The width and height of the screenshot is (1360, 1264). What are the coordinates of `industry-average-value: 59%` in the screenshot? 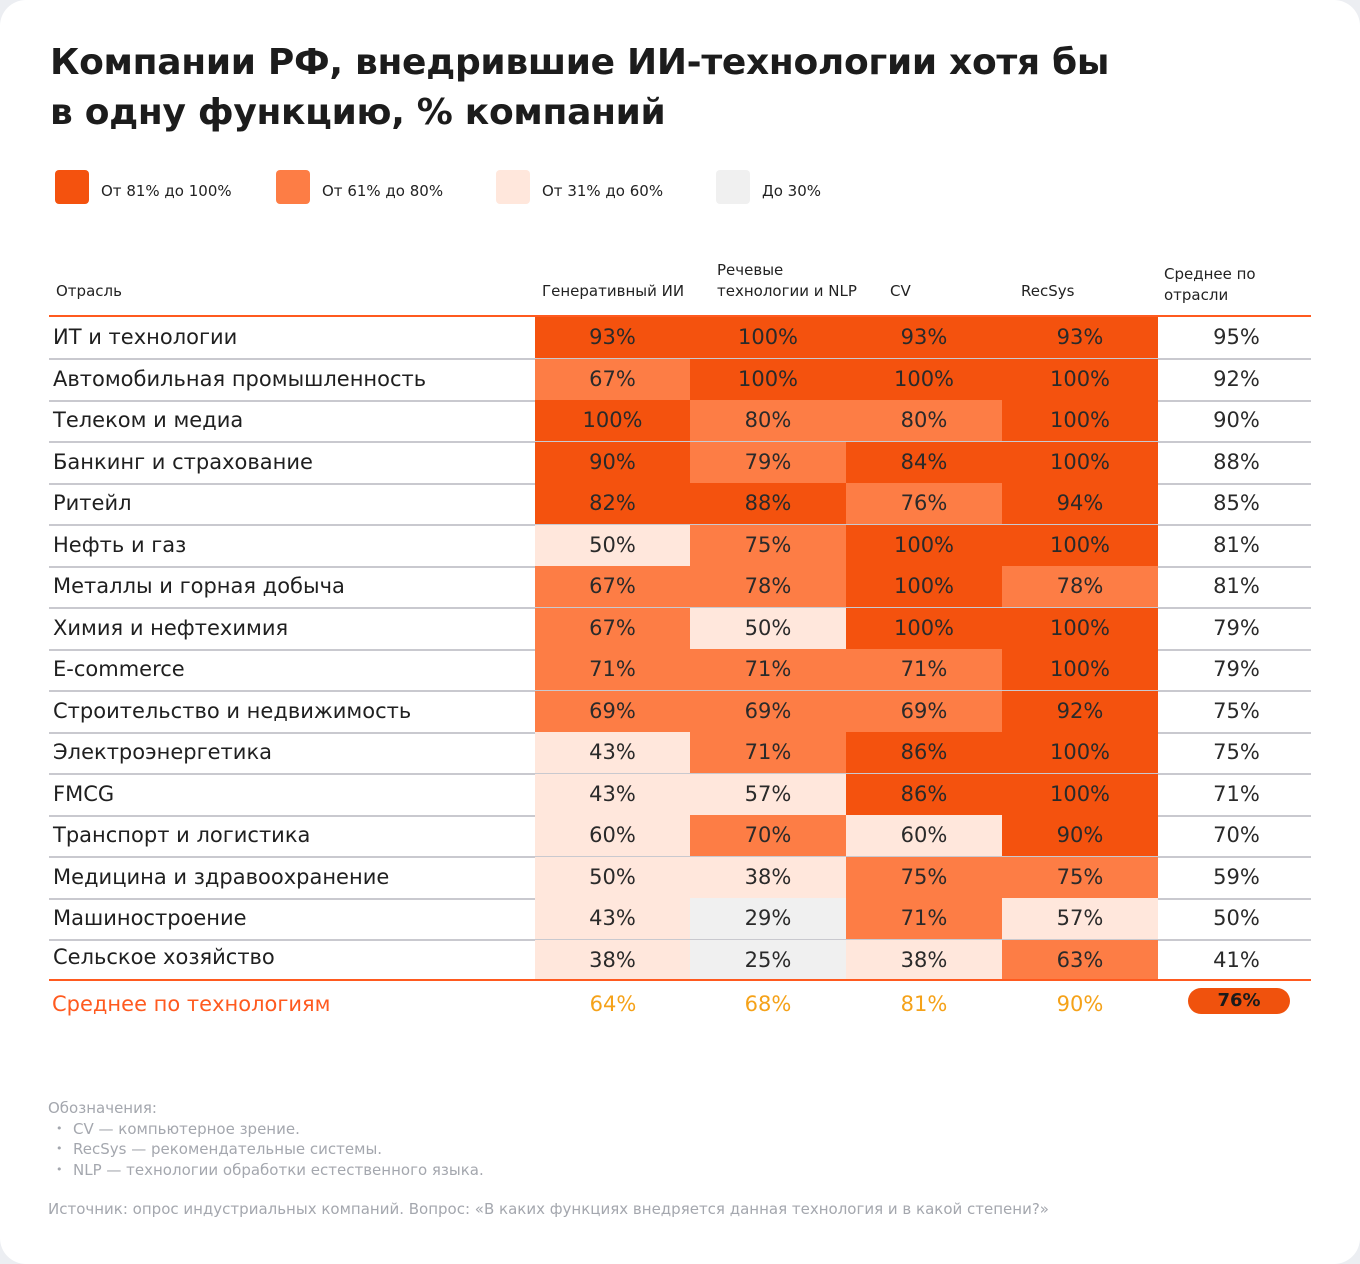 It's located at (1236, 877).